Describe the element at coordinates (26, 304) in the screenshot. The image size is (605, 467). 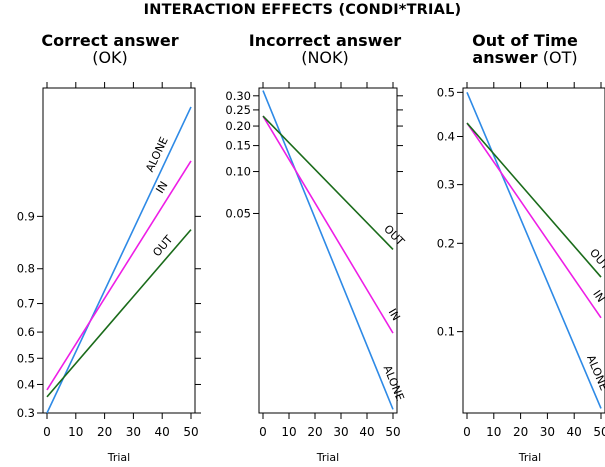
I see `y-tick-label: 0.7` at that location.